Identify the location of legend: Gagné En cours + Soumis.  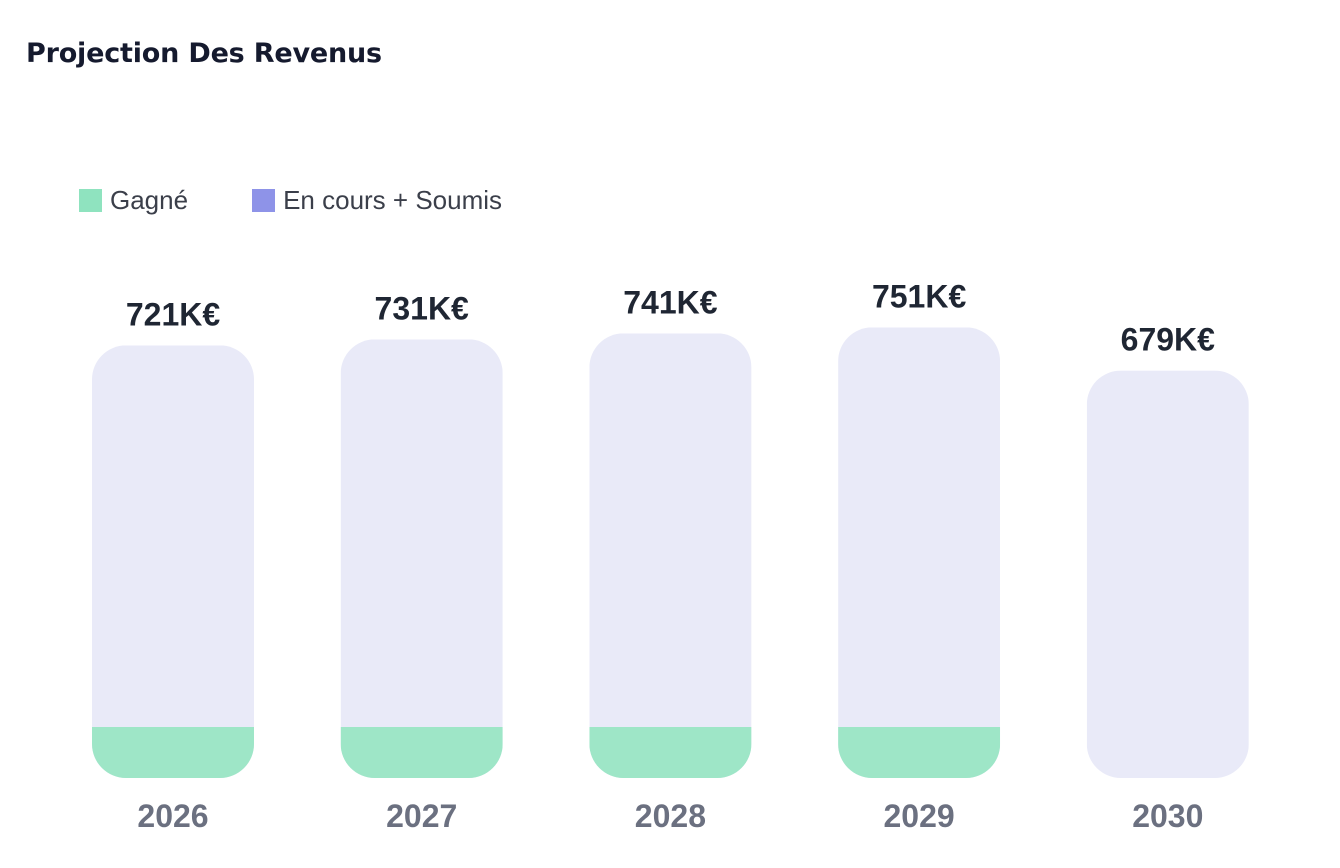
(322, 200).